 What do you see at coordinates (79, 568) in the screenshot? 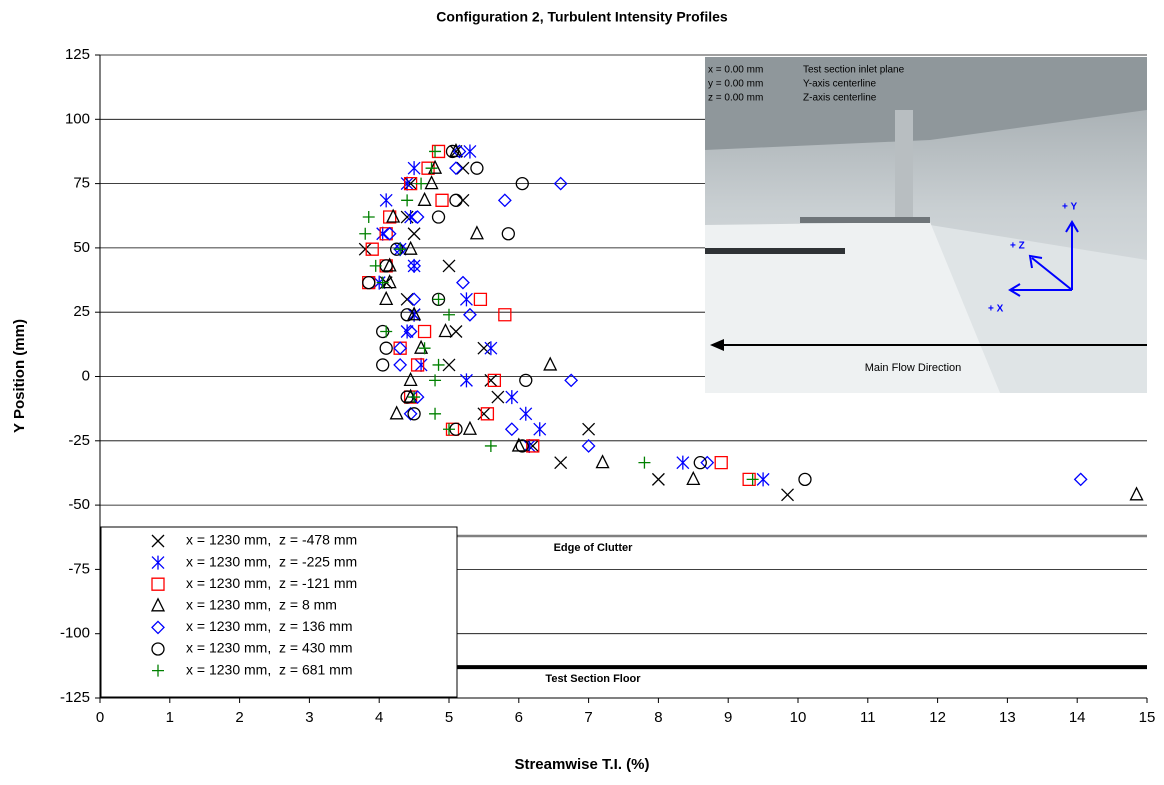
I see `y-tick-label: -75` at bounding box center [79, 568].